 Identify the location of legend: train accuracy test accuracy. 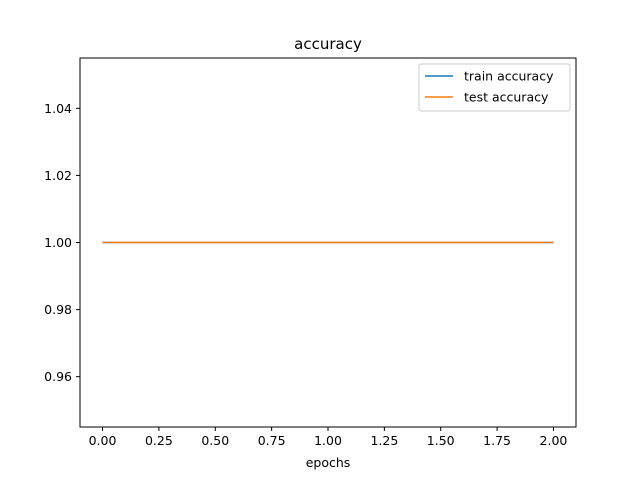
(494, 87).